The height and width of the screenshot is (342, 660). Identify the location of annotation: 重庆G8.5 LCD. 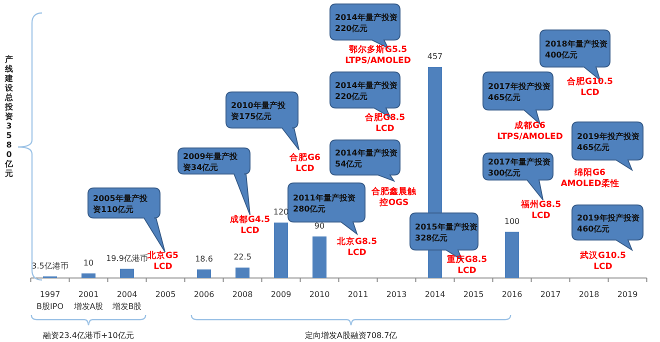
(467, 265).